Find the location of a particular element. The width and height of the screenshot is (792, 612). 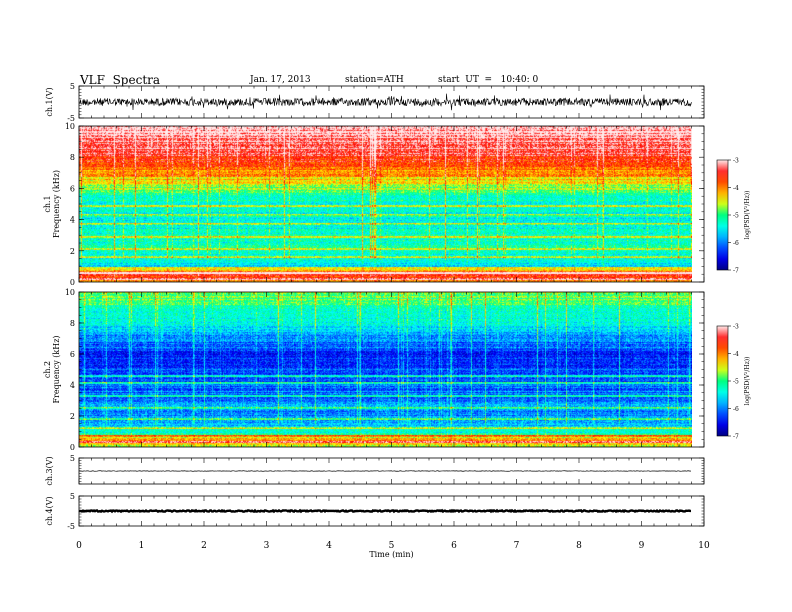

x-tick-label: 10 is located at coordinates (704, 546).